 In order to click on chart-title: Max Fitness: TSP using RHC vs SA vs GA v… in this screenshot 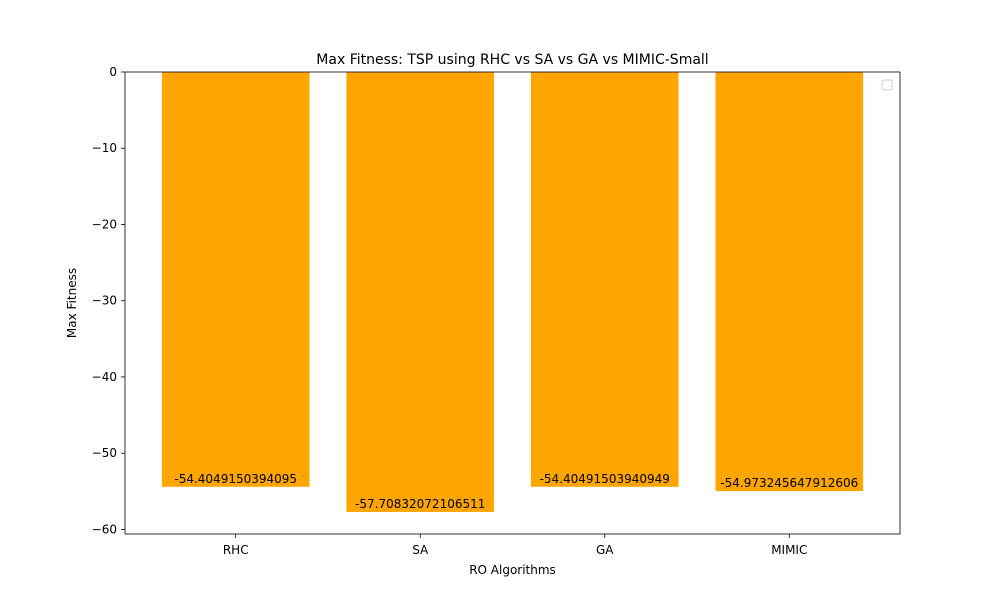, I will do `click(512, 60)`.